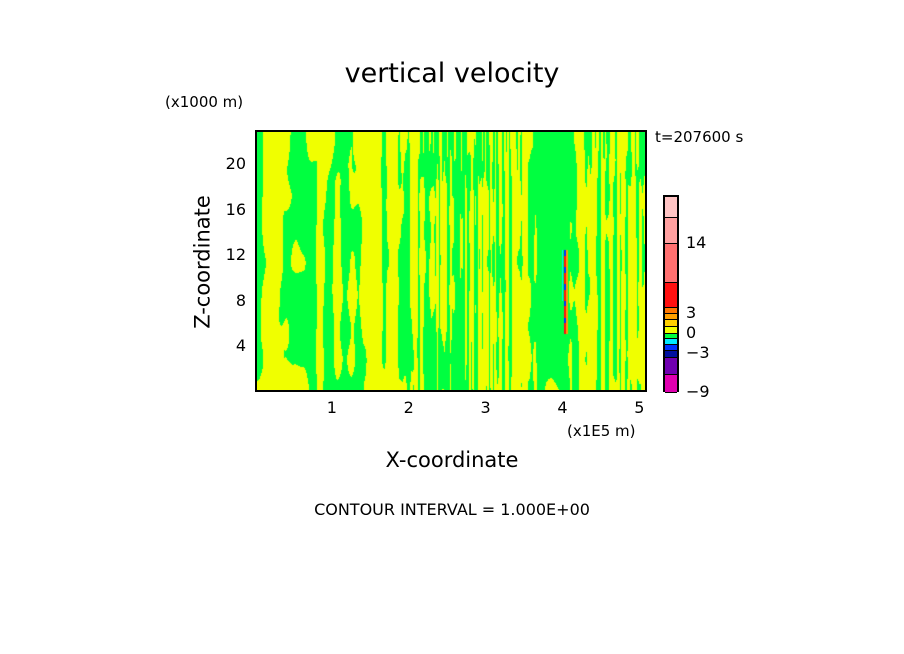  I want to click on y-tick-label: 4, so click(240, 346).